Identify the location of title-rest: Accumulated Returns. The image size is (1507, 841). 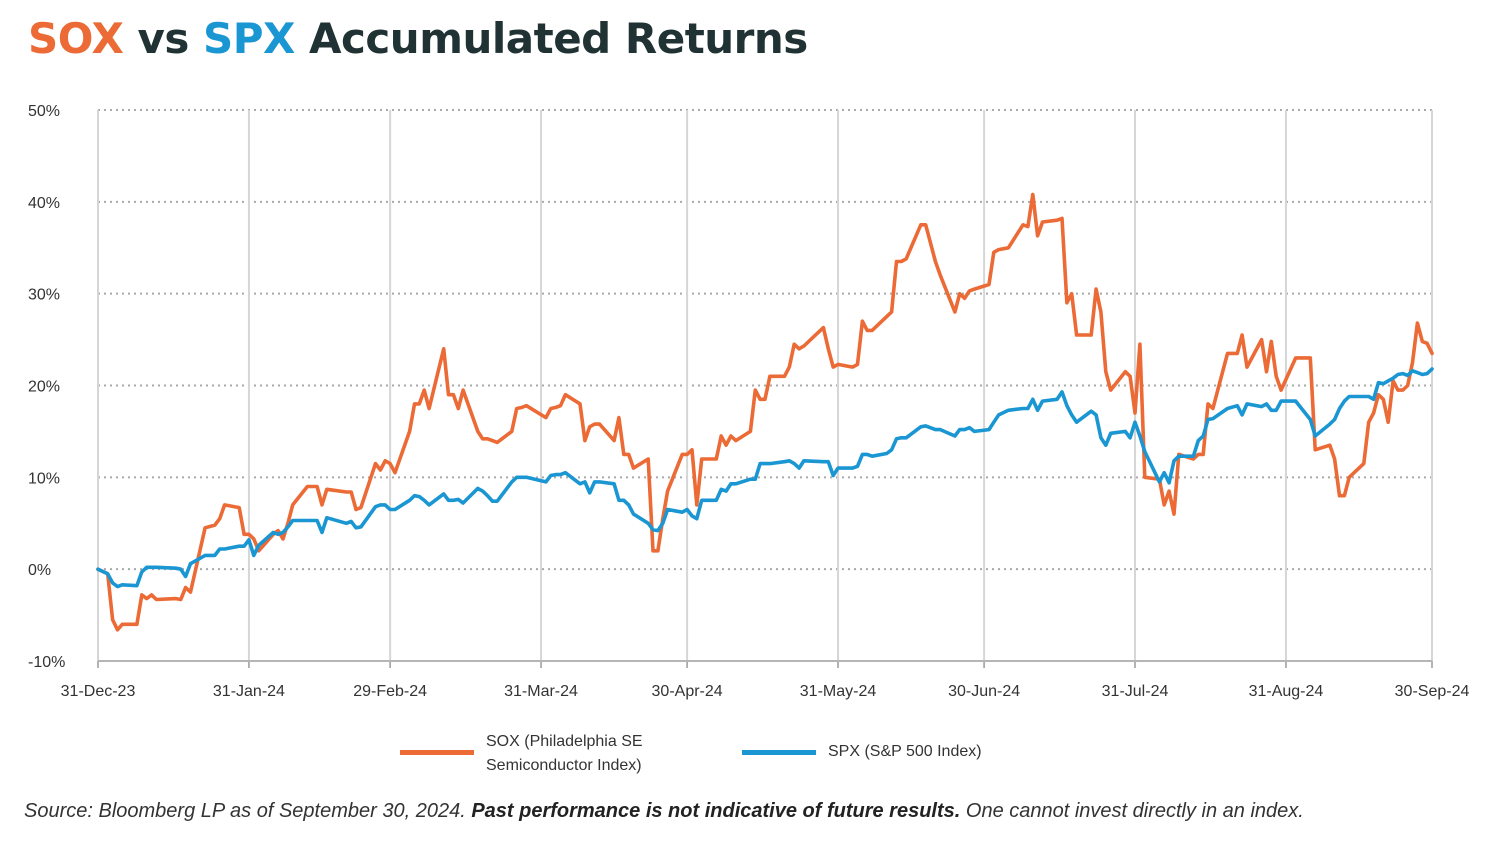
(551, 38).